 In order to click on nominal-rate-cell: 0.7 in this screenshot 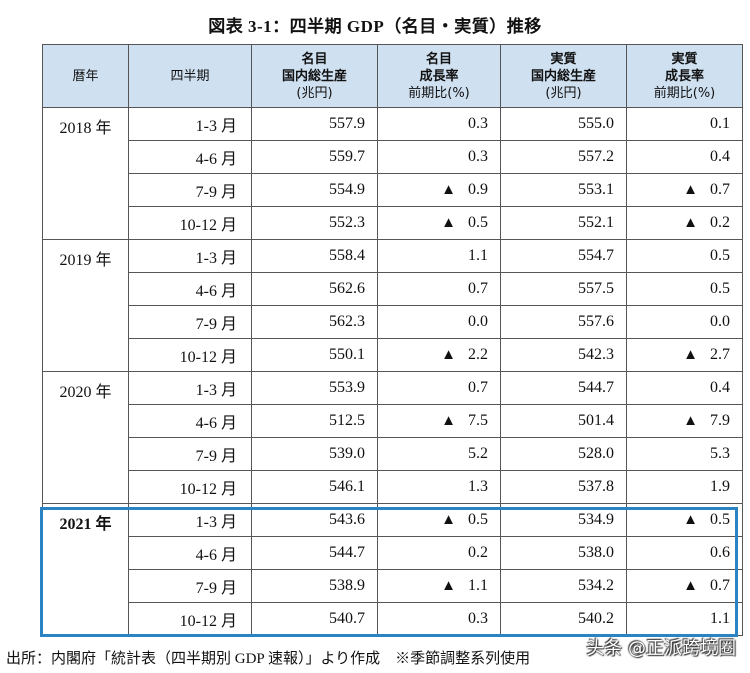, I will do `click(439, 388)`.